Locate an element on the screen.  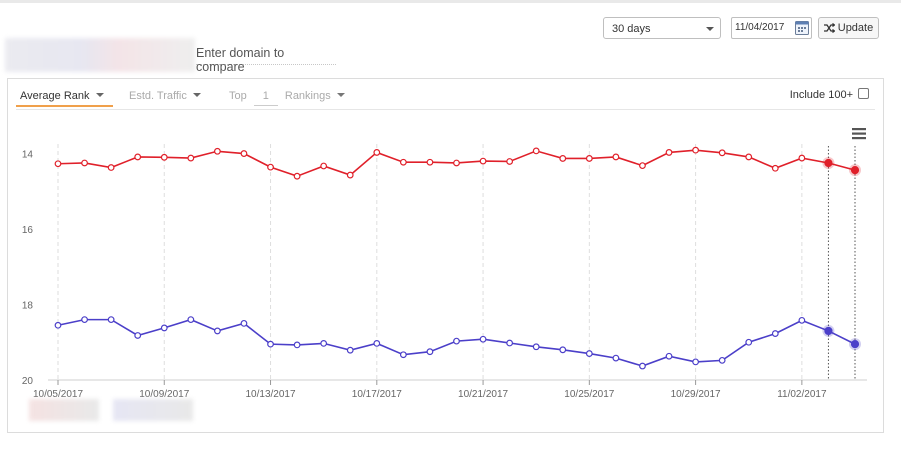
x-tick-label: 10/05/2017 is located at coordinates (58, 394).